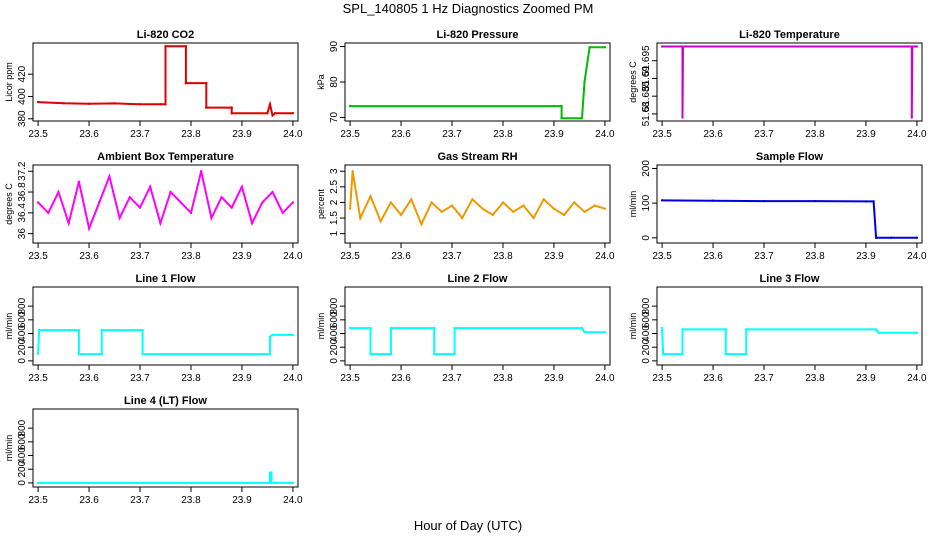 This screenshot has width=936, height=540. What do you see at coordinates (866, 256) in the screenshot?
I see `panel-6-x-tick-label-5: 23.9` at bounding box center [866, 256].